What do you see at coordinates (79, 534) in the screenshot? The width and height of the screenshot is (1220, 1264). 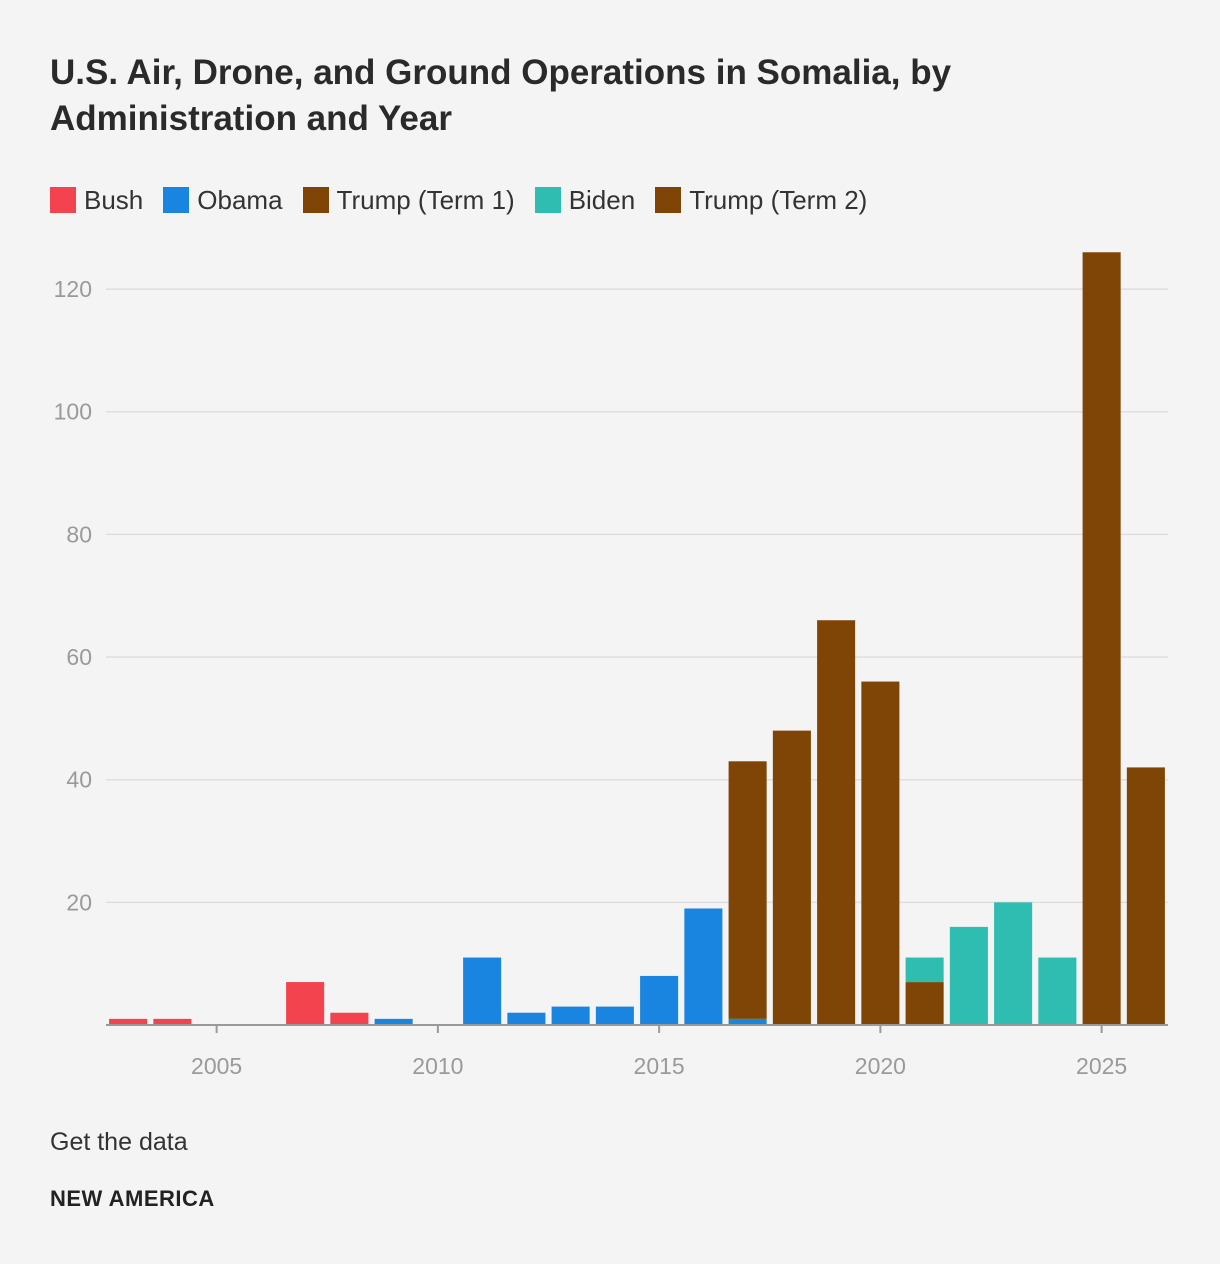 I see `y-tick-label: 80` at bounding box center [79, 534].